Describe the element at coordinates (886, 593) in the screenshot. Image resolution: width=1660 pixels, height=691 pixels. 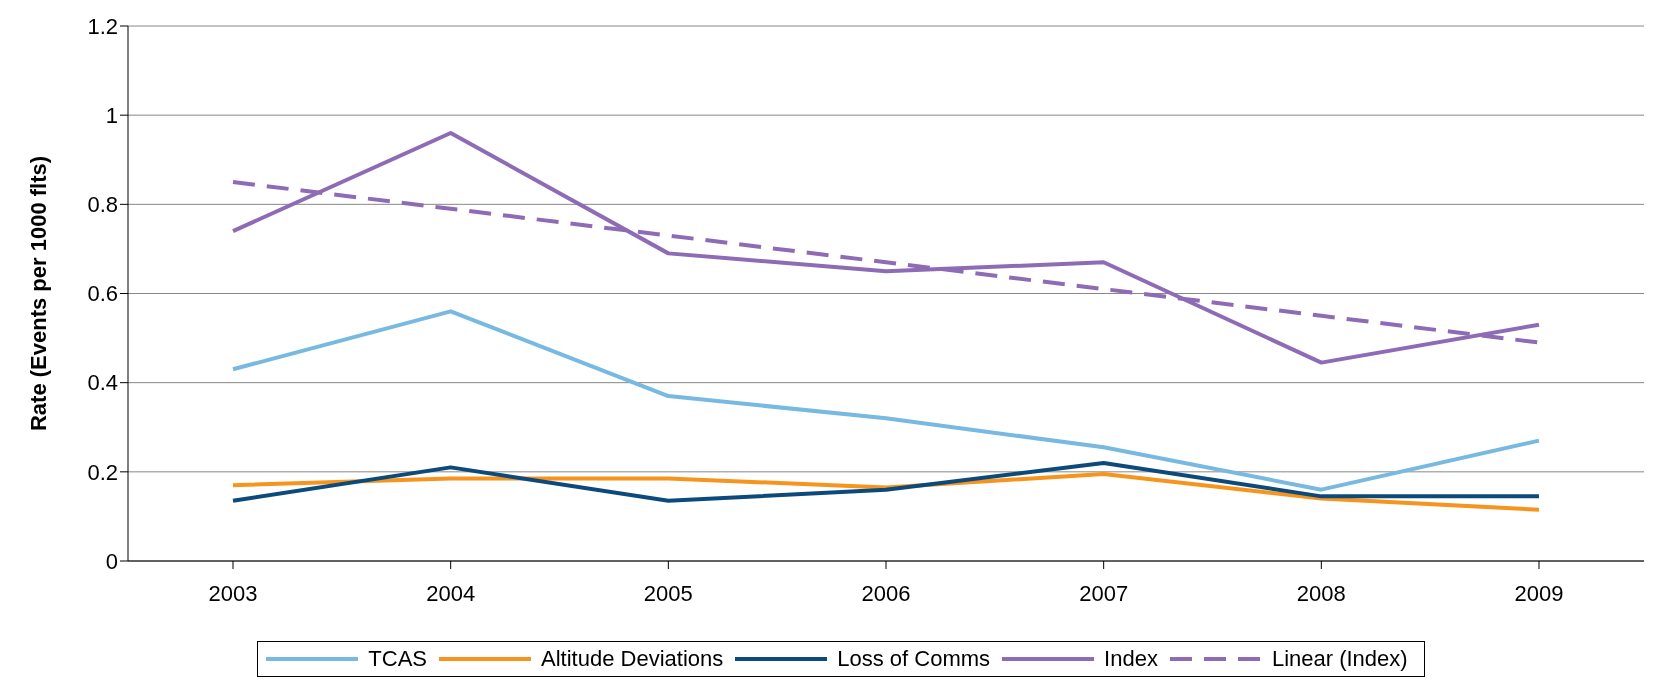
I see `x-tick-label: 2006` at that location.